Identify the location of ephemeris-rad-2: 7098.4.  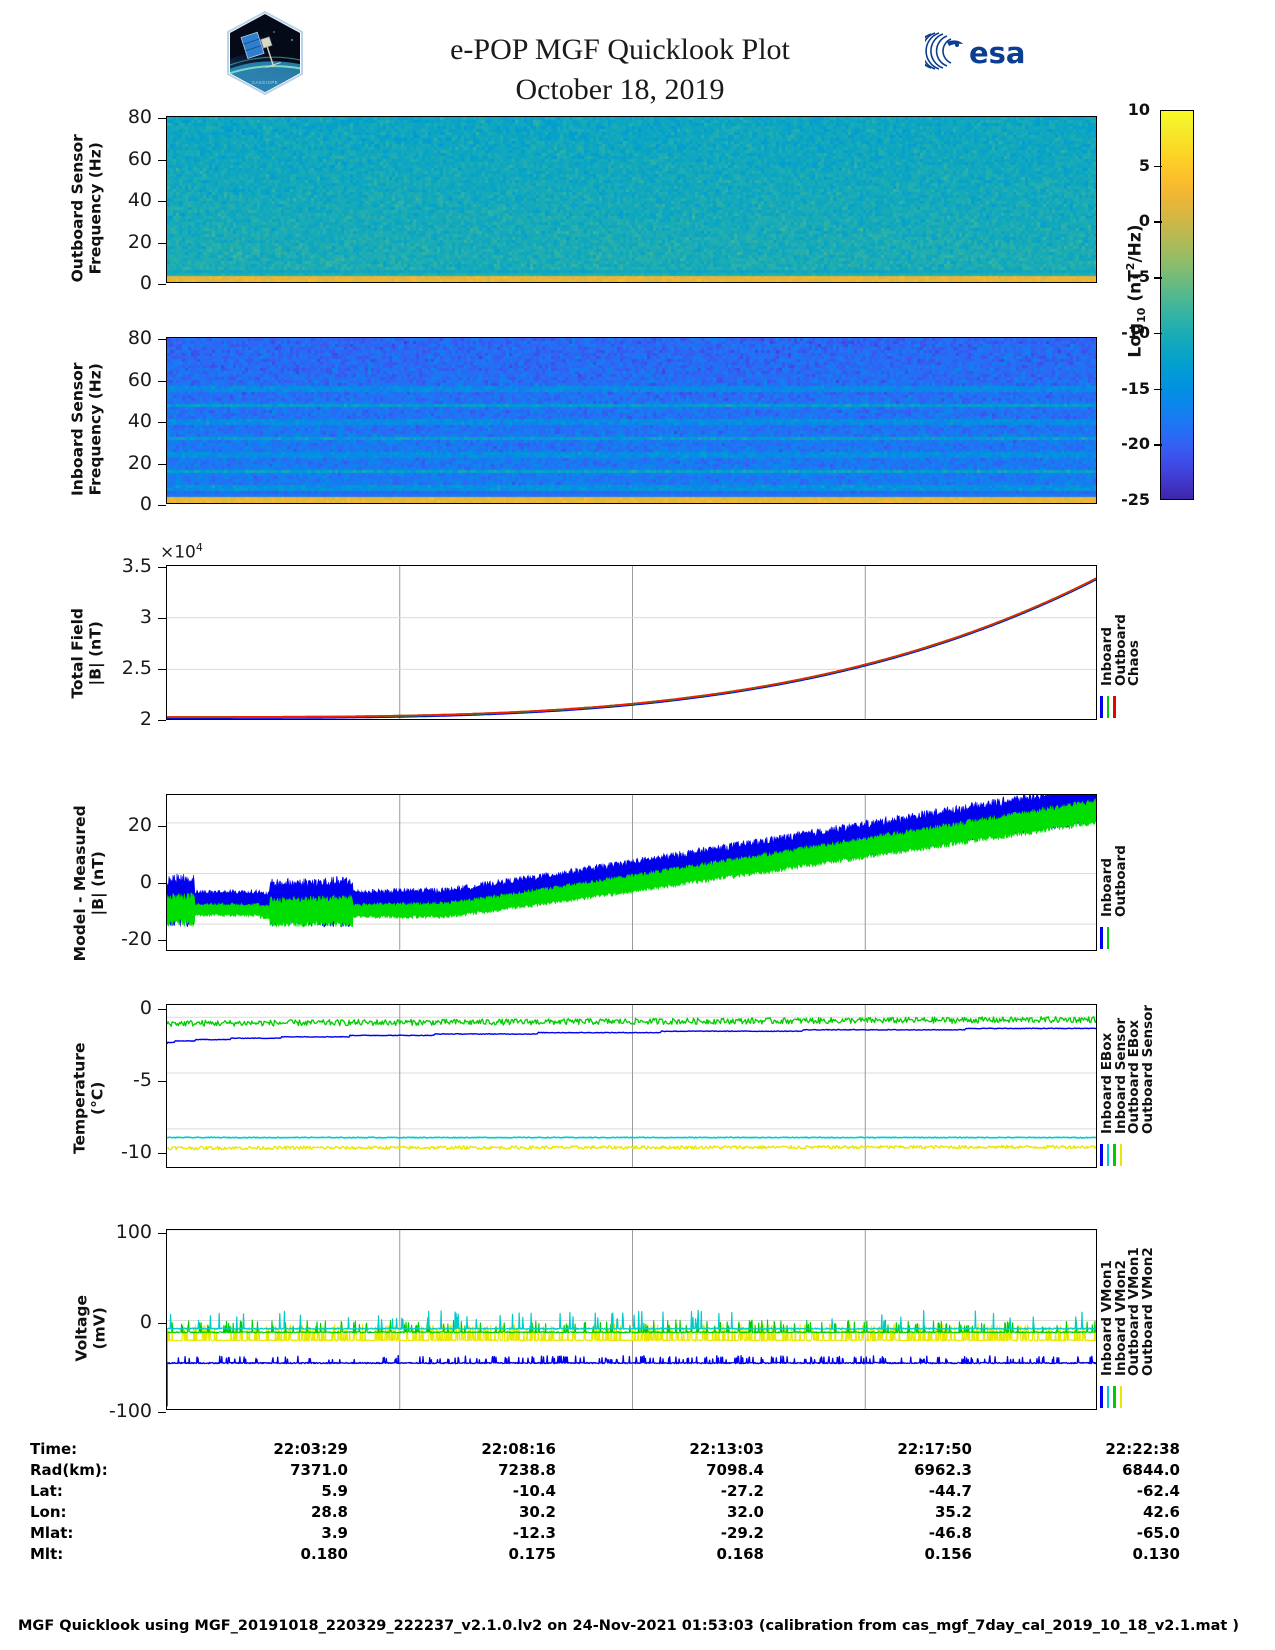
(735, 1469).